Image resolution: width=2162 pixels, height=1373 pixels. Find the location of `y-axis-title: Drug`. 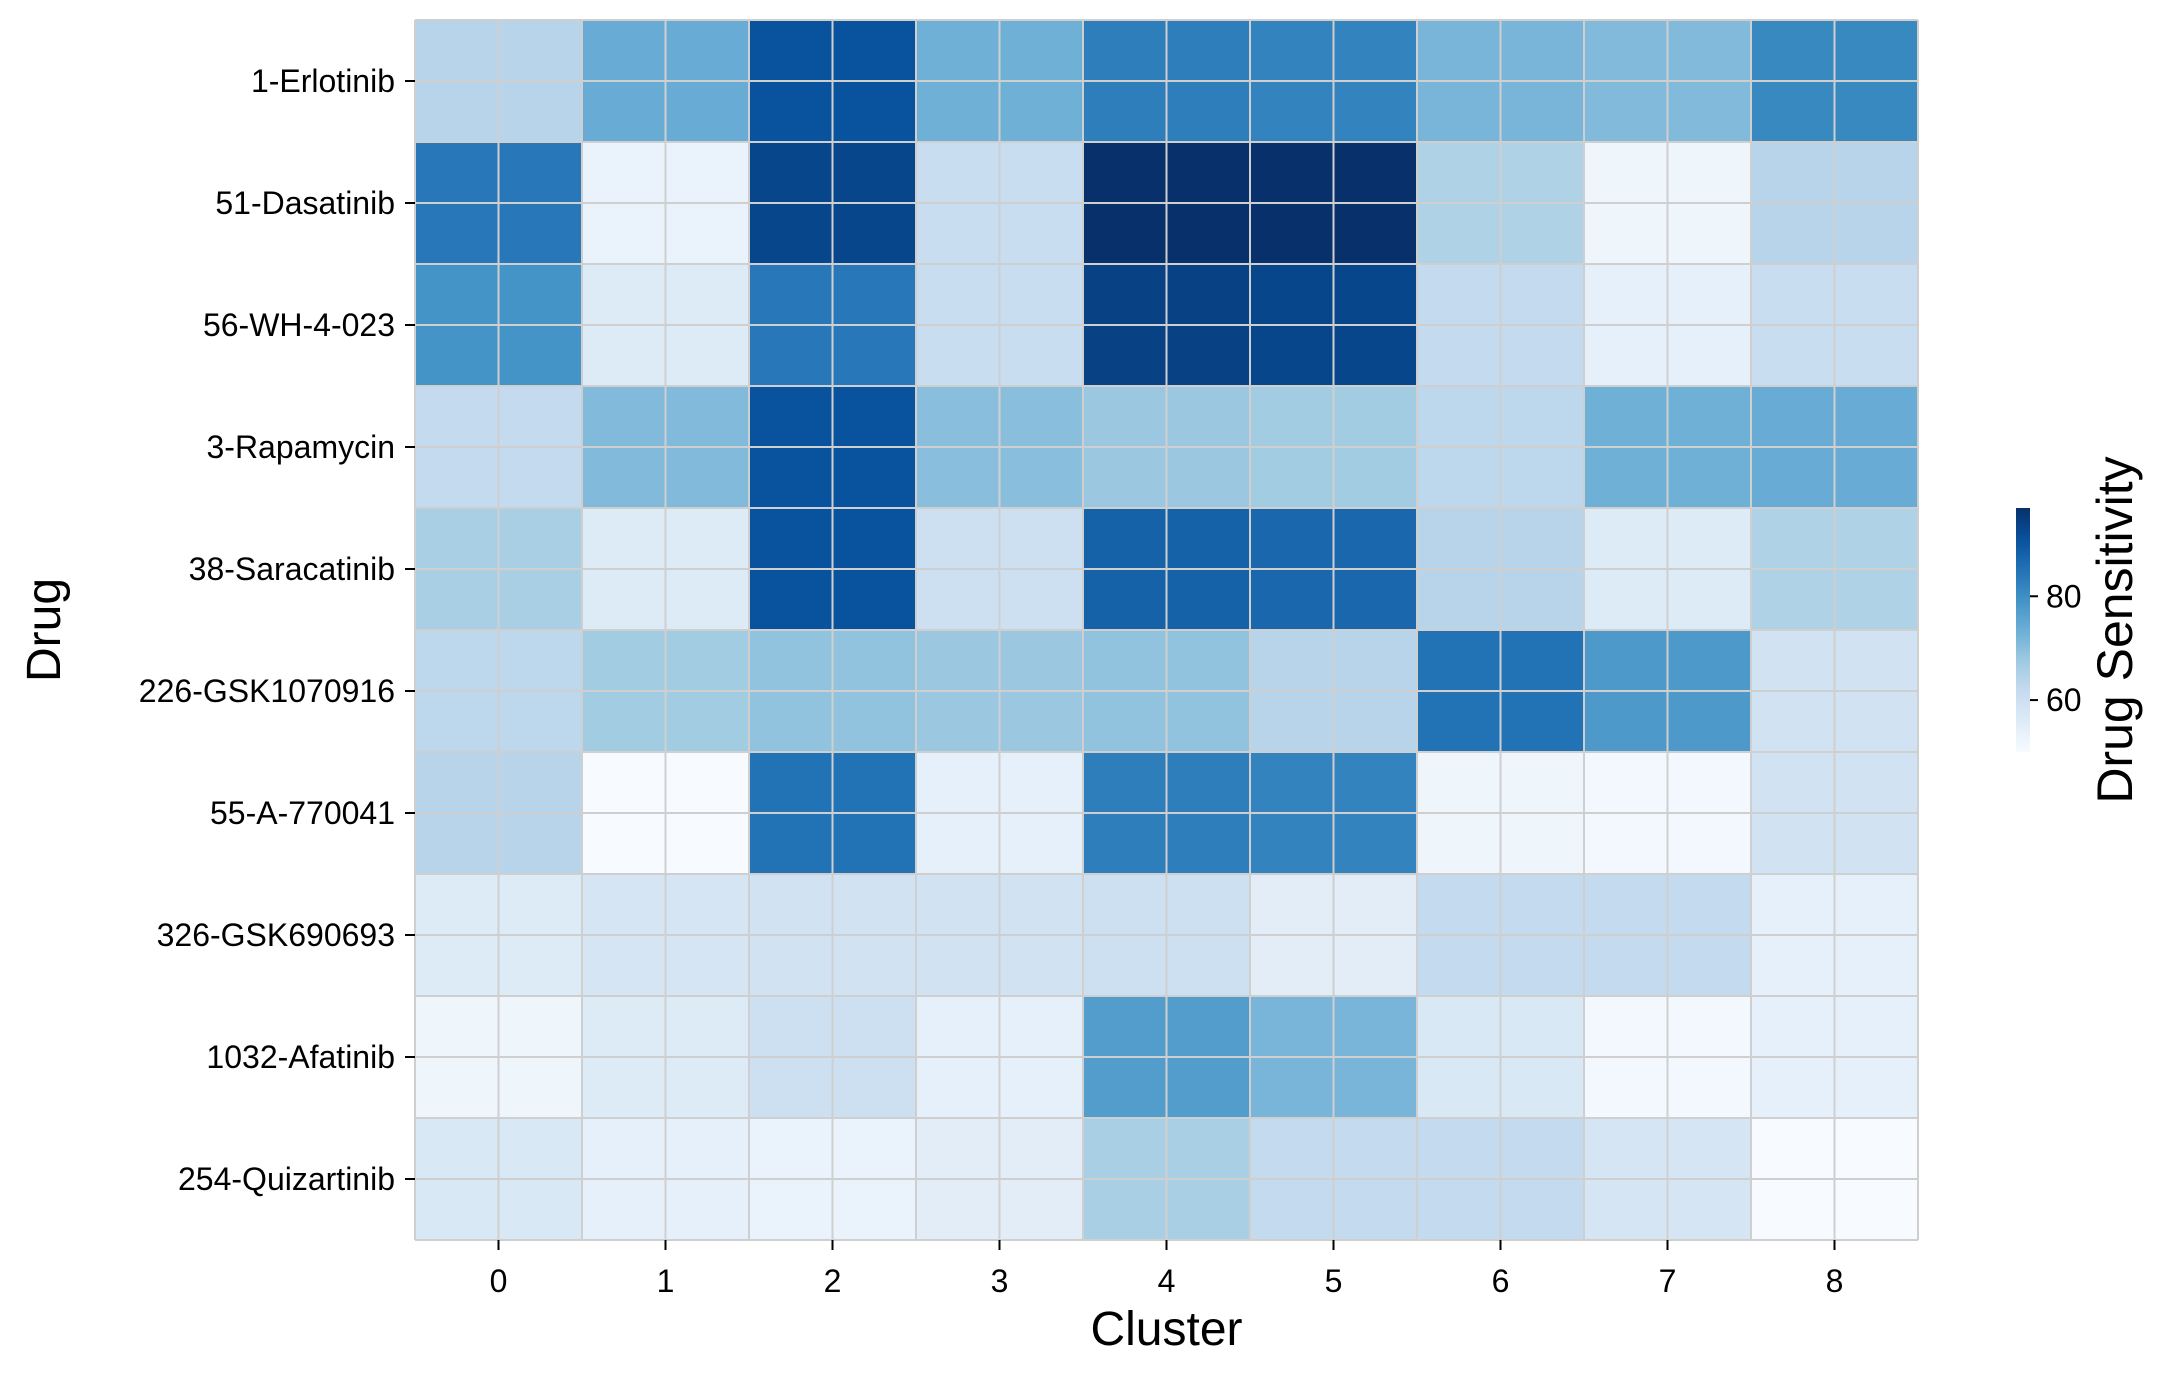

y-axis-title: Drug is located at coordinates (44, 630).